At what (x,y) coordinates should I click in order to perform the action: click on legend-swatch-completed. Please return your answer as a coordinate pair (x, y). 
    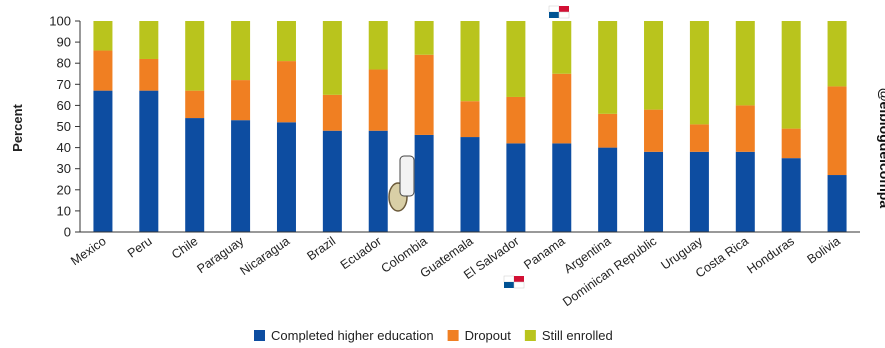
    Looking at the image, I should click on (259, 335).